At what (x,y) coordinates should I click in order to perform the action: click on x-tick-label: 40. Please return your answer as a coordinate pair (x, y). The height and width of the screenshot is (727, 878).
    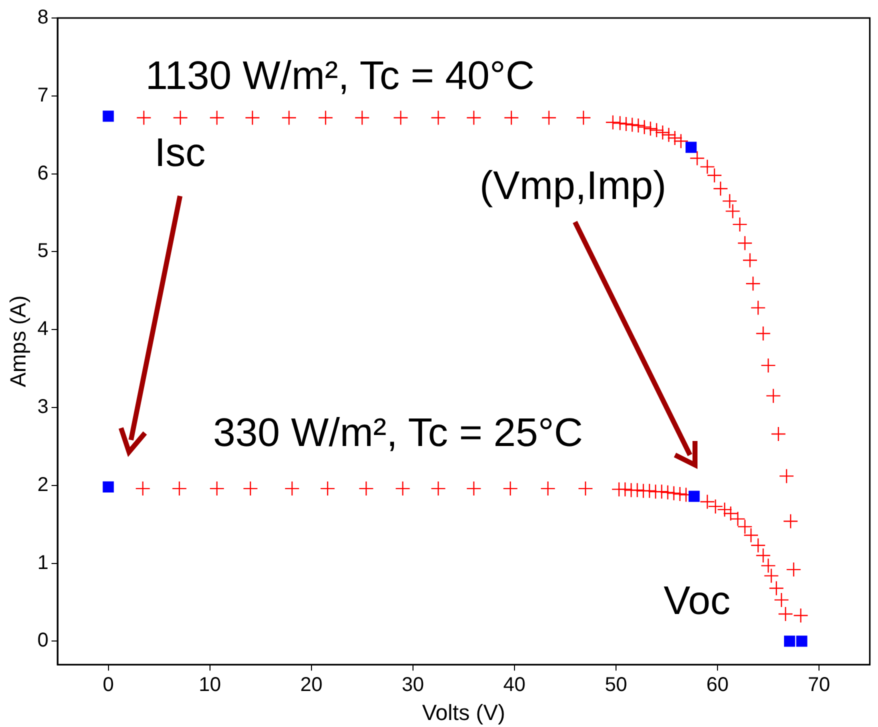
    Looking at the image, I should click on (514, 685).